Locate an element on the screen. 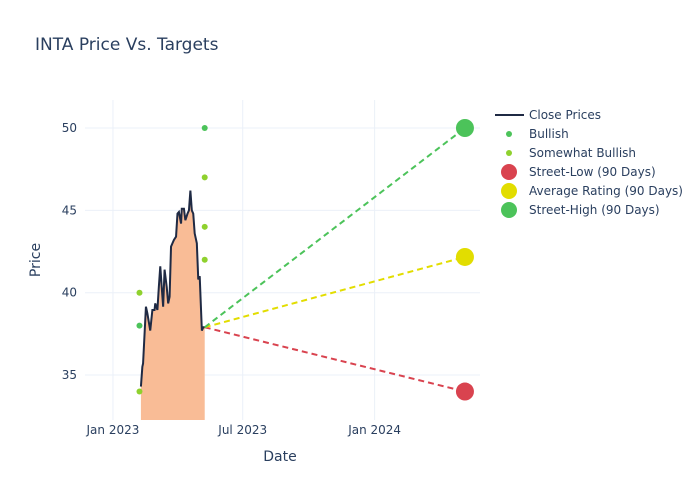 This screenshot has height=500, width=700. close-price-area is located at coordinates (172, 305).